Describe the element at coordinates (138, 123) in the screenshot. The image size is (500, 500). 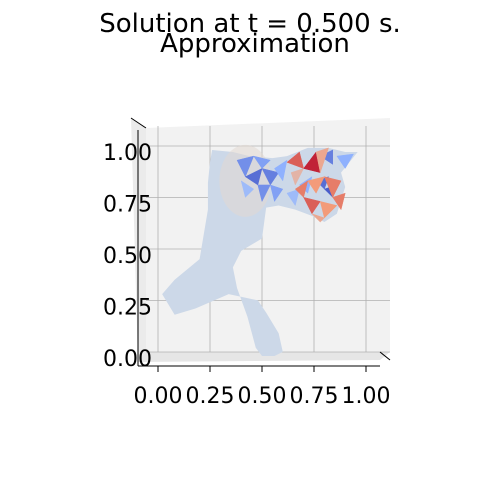
I see `corner-axis-top` at that location.